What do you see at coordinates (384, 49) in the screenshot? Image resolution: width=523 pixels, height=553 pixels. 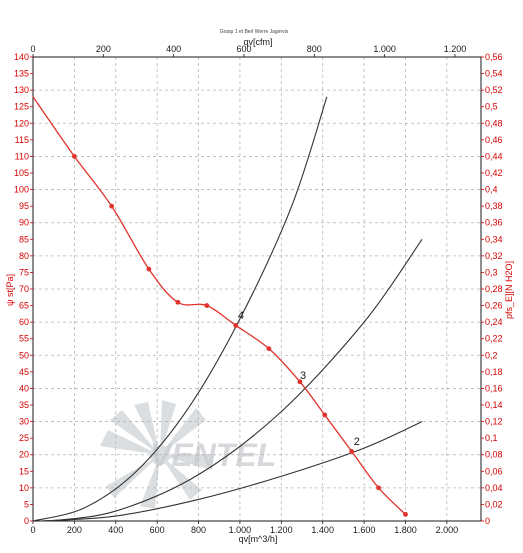 I see `top-tick-label: 1.000` at bounding box center [384, 49].